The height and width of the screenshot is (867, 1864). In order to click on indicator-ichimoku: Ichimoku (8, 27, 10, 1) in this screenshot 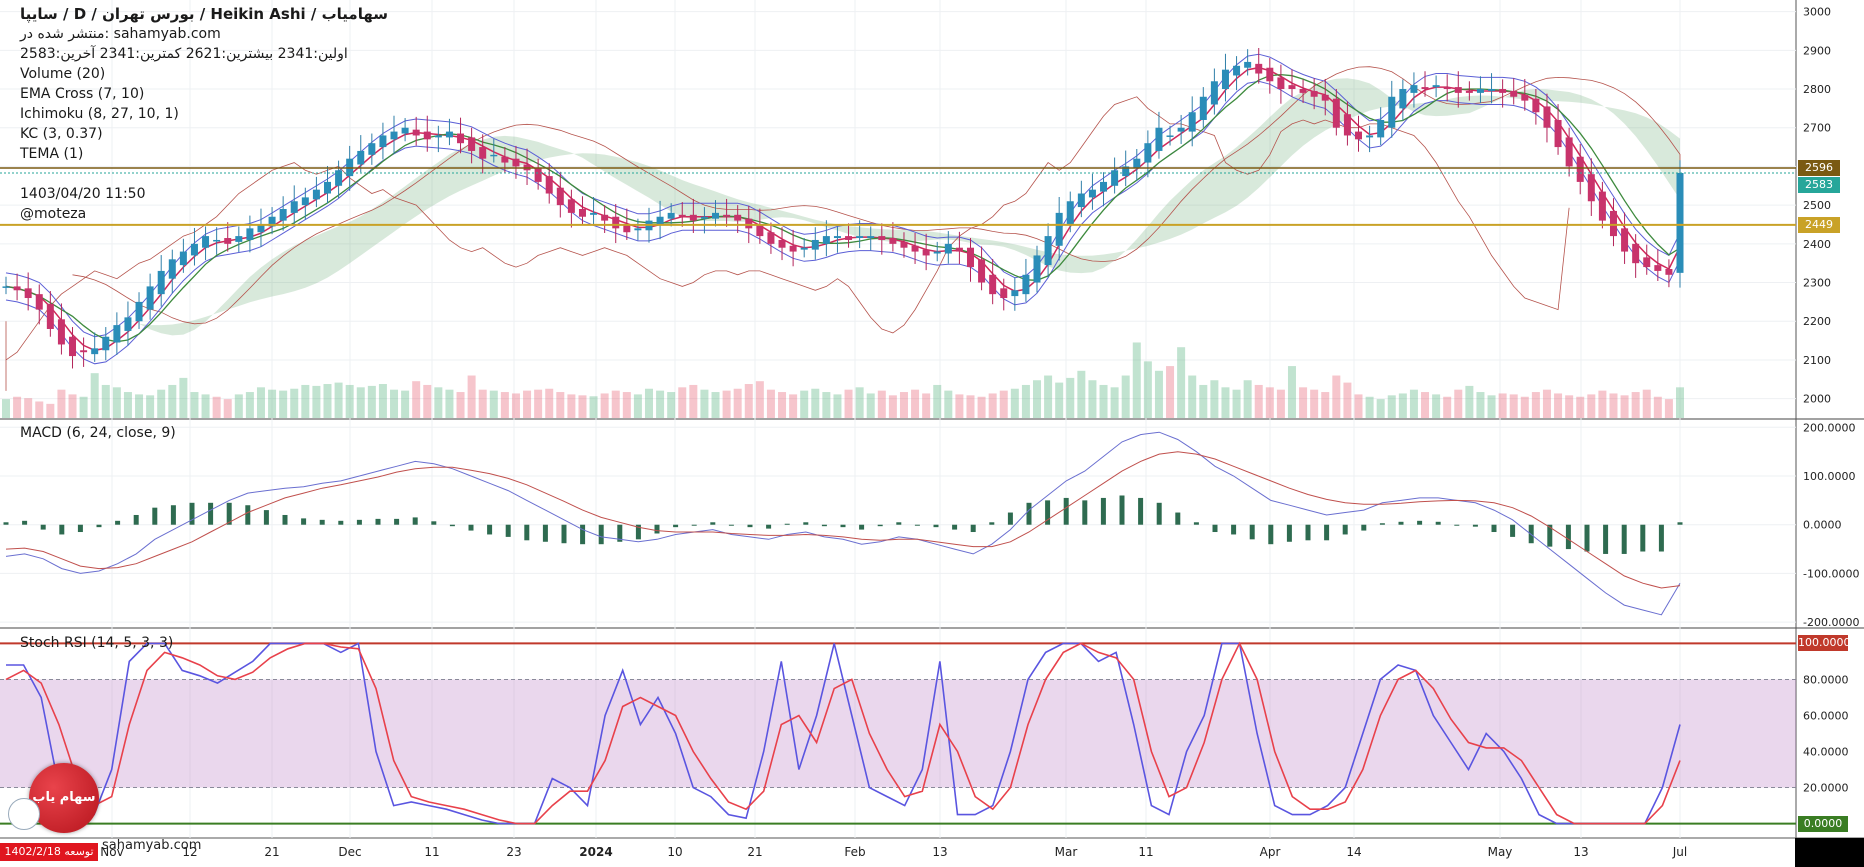, I will do `click(99, 114)`.